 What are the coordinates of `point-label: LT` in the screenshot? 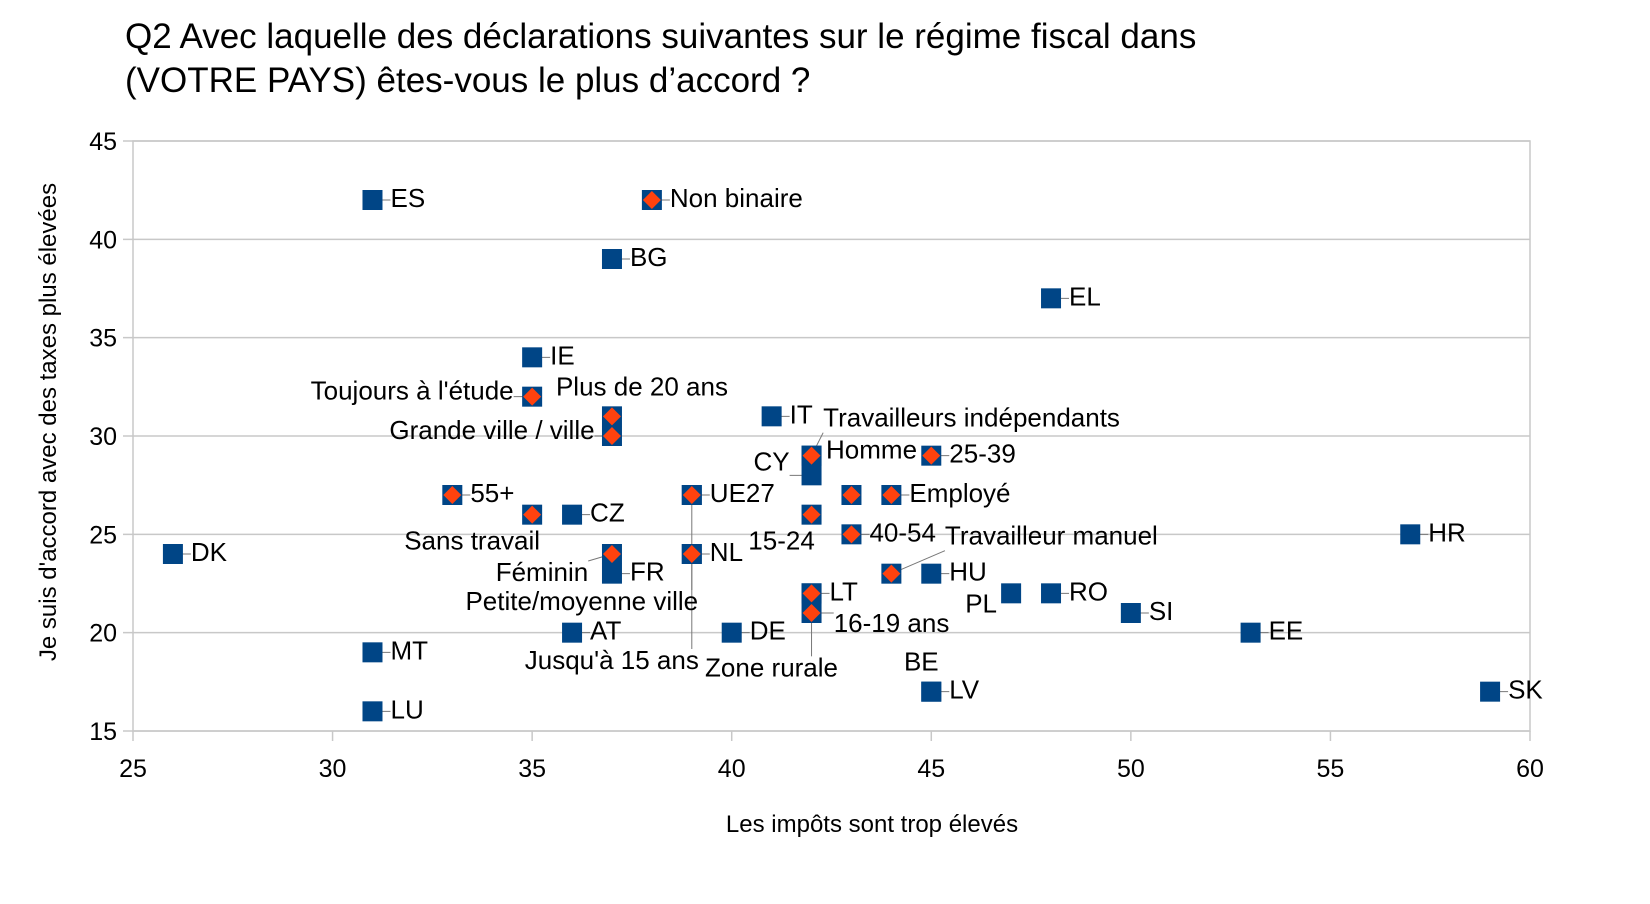 It's located at (844, 591).